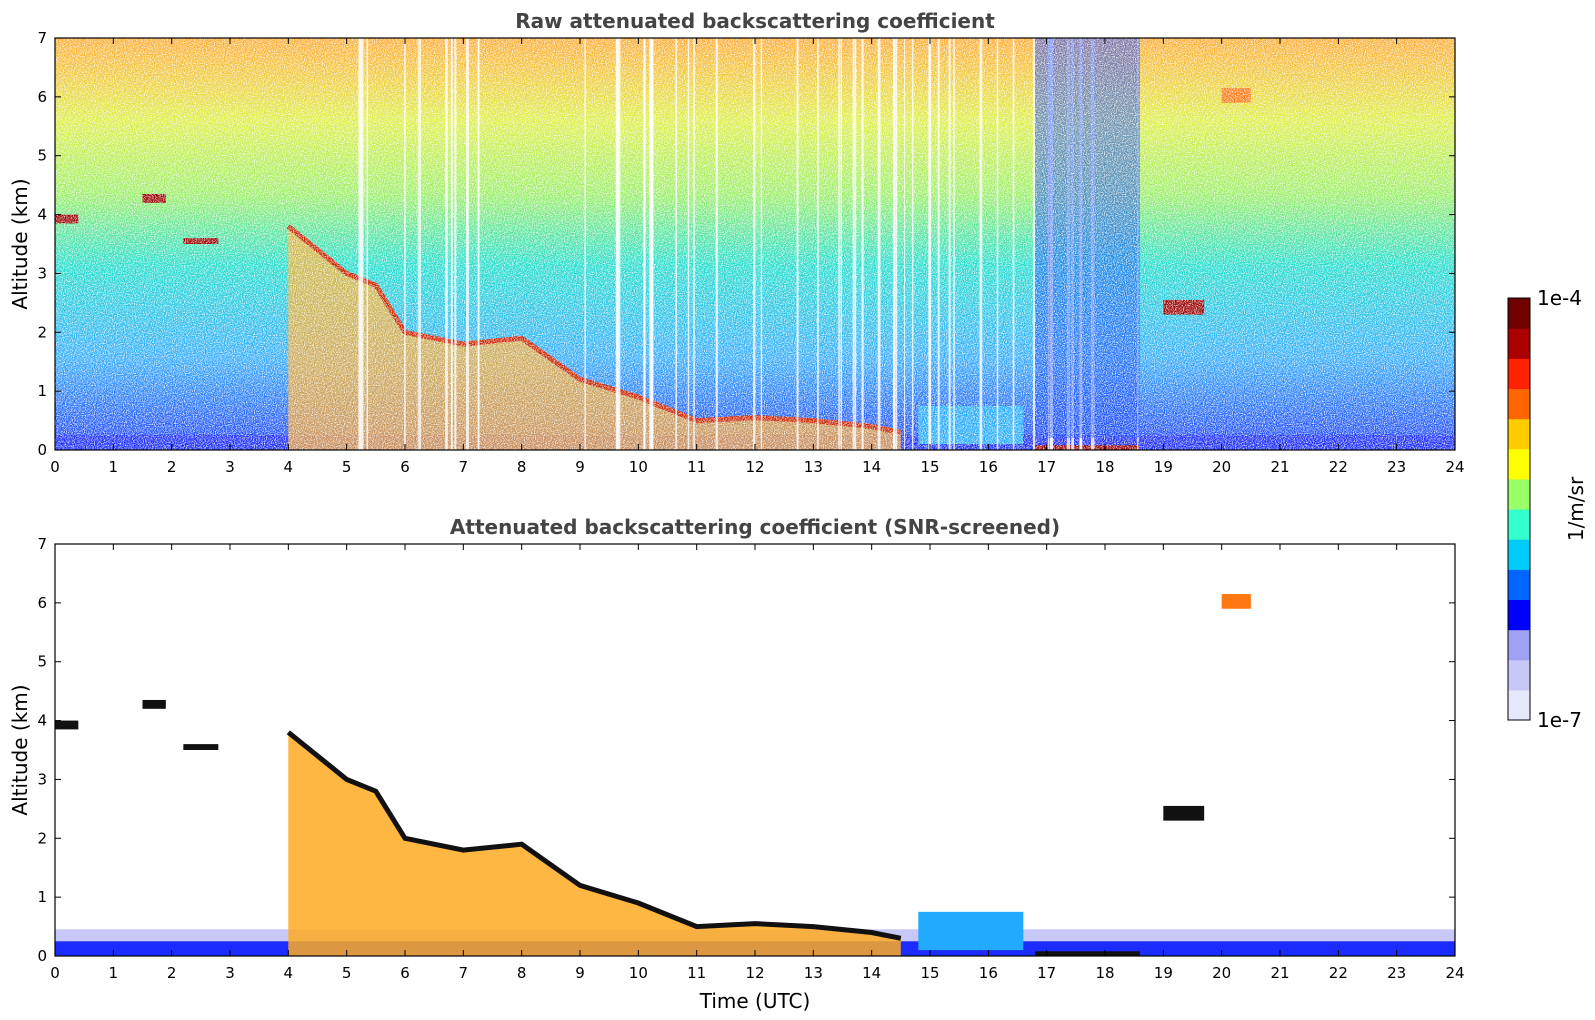  I want to click on bottom-x-axis-label: Time (UTC), so click(755, 1001).